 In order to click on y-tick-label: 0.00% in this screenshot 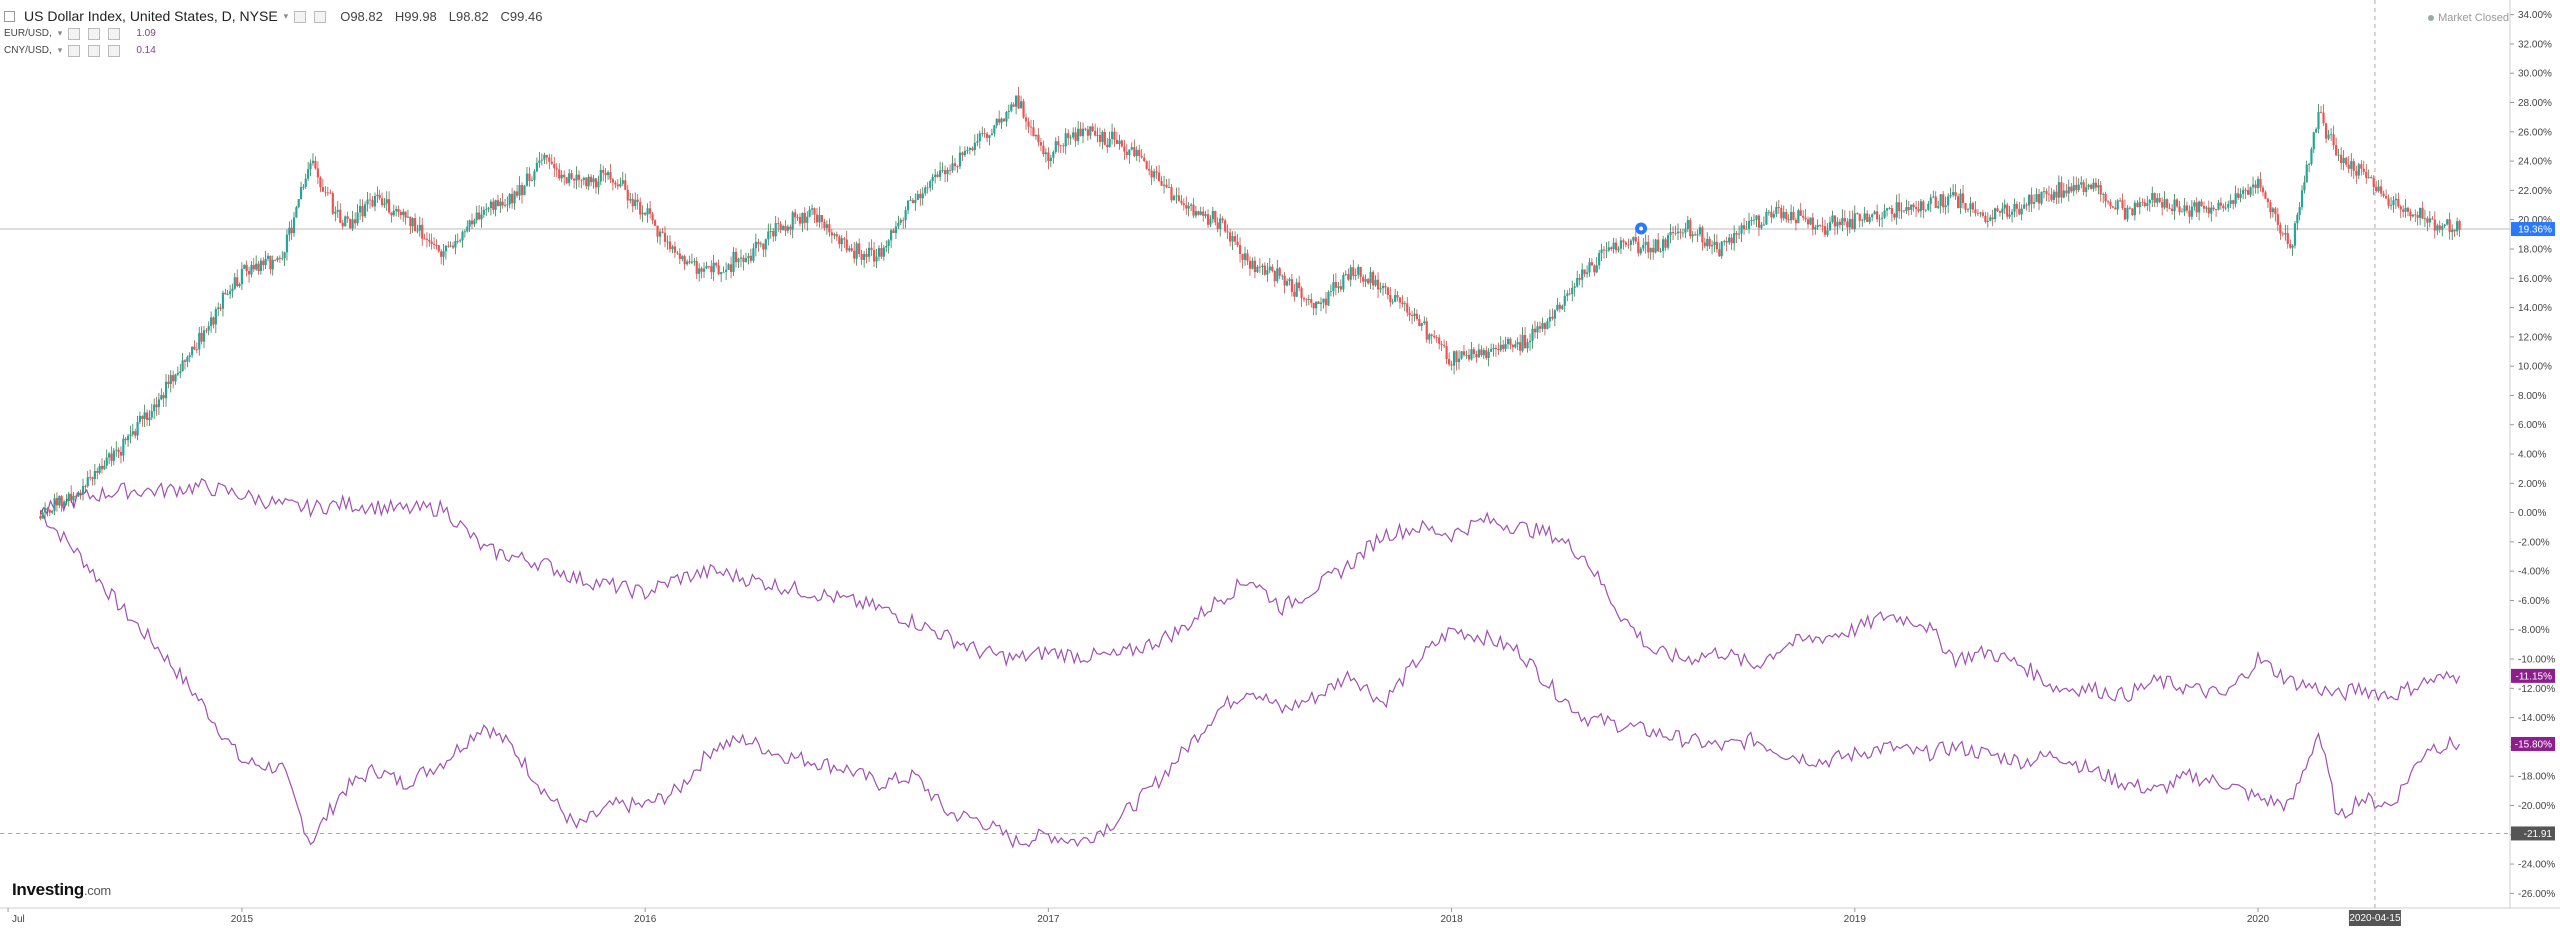, I will do `click(2532, 513)`.